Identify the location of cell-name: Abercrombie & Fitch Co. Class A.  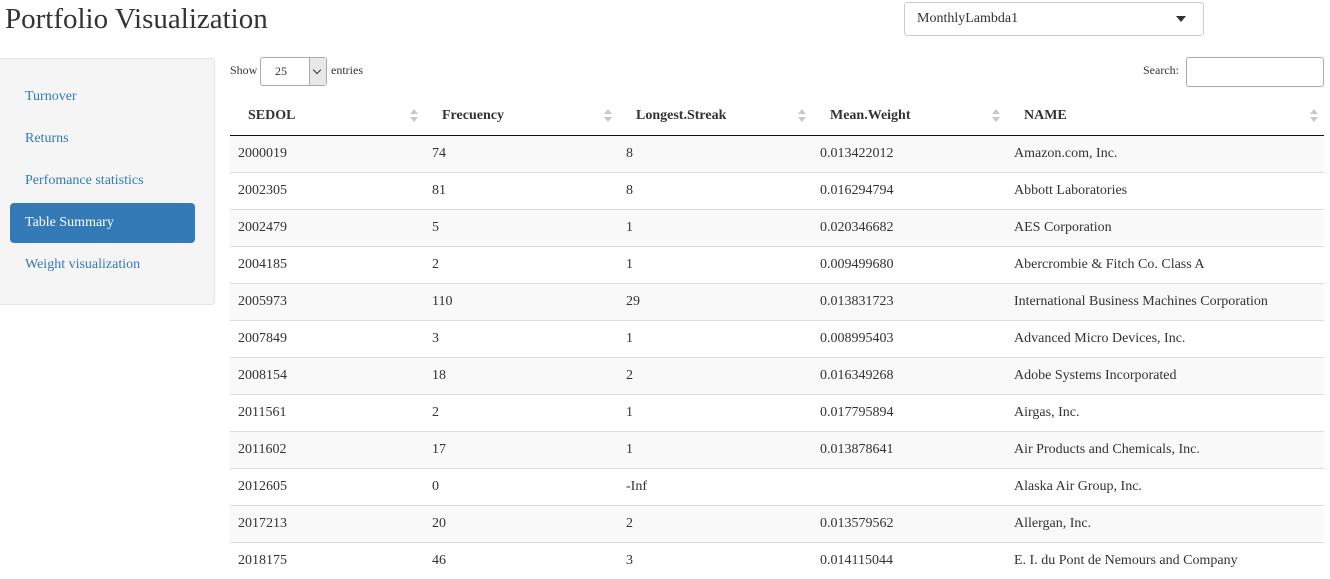
(1165, 264).